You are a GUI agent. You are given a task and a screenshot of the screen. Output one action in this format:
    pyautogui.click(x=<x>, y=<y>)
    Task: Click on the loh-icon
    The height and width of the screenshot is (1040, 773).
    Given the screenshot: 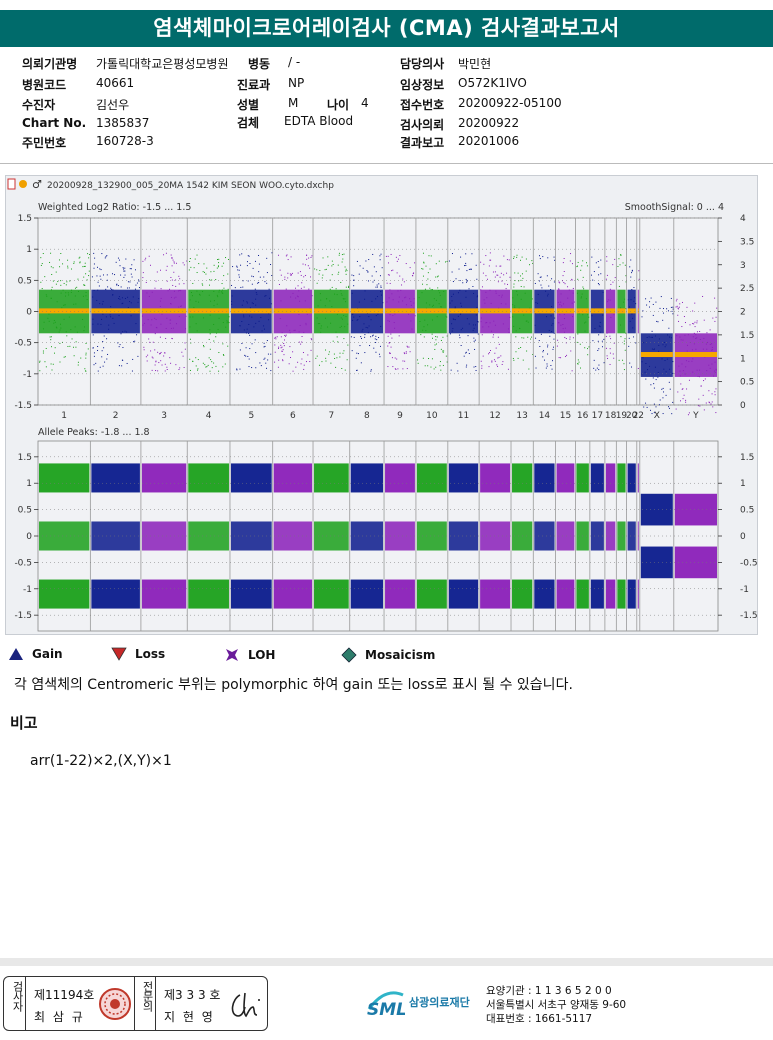 What is the action you would take?
    pyautogui.click(x=232, y=655)
    